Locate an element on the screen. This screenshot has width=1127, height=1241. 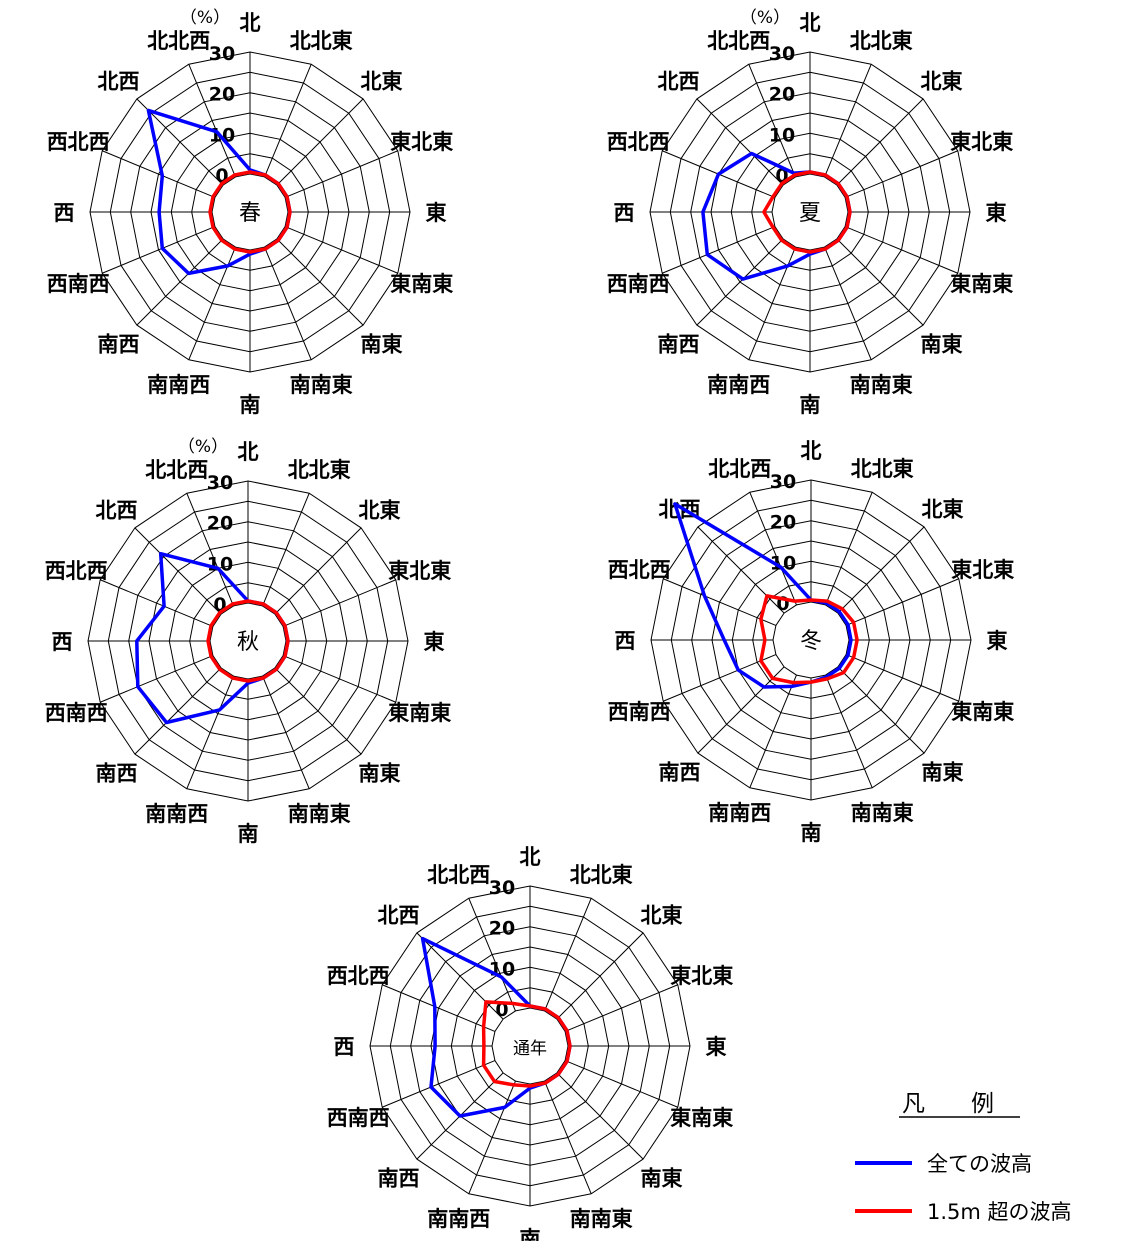
center-label: 夏 is located at coordinates (810, 213).